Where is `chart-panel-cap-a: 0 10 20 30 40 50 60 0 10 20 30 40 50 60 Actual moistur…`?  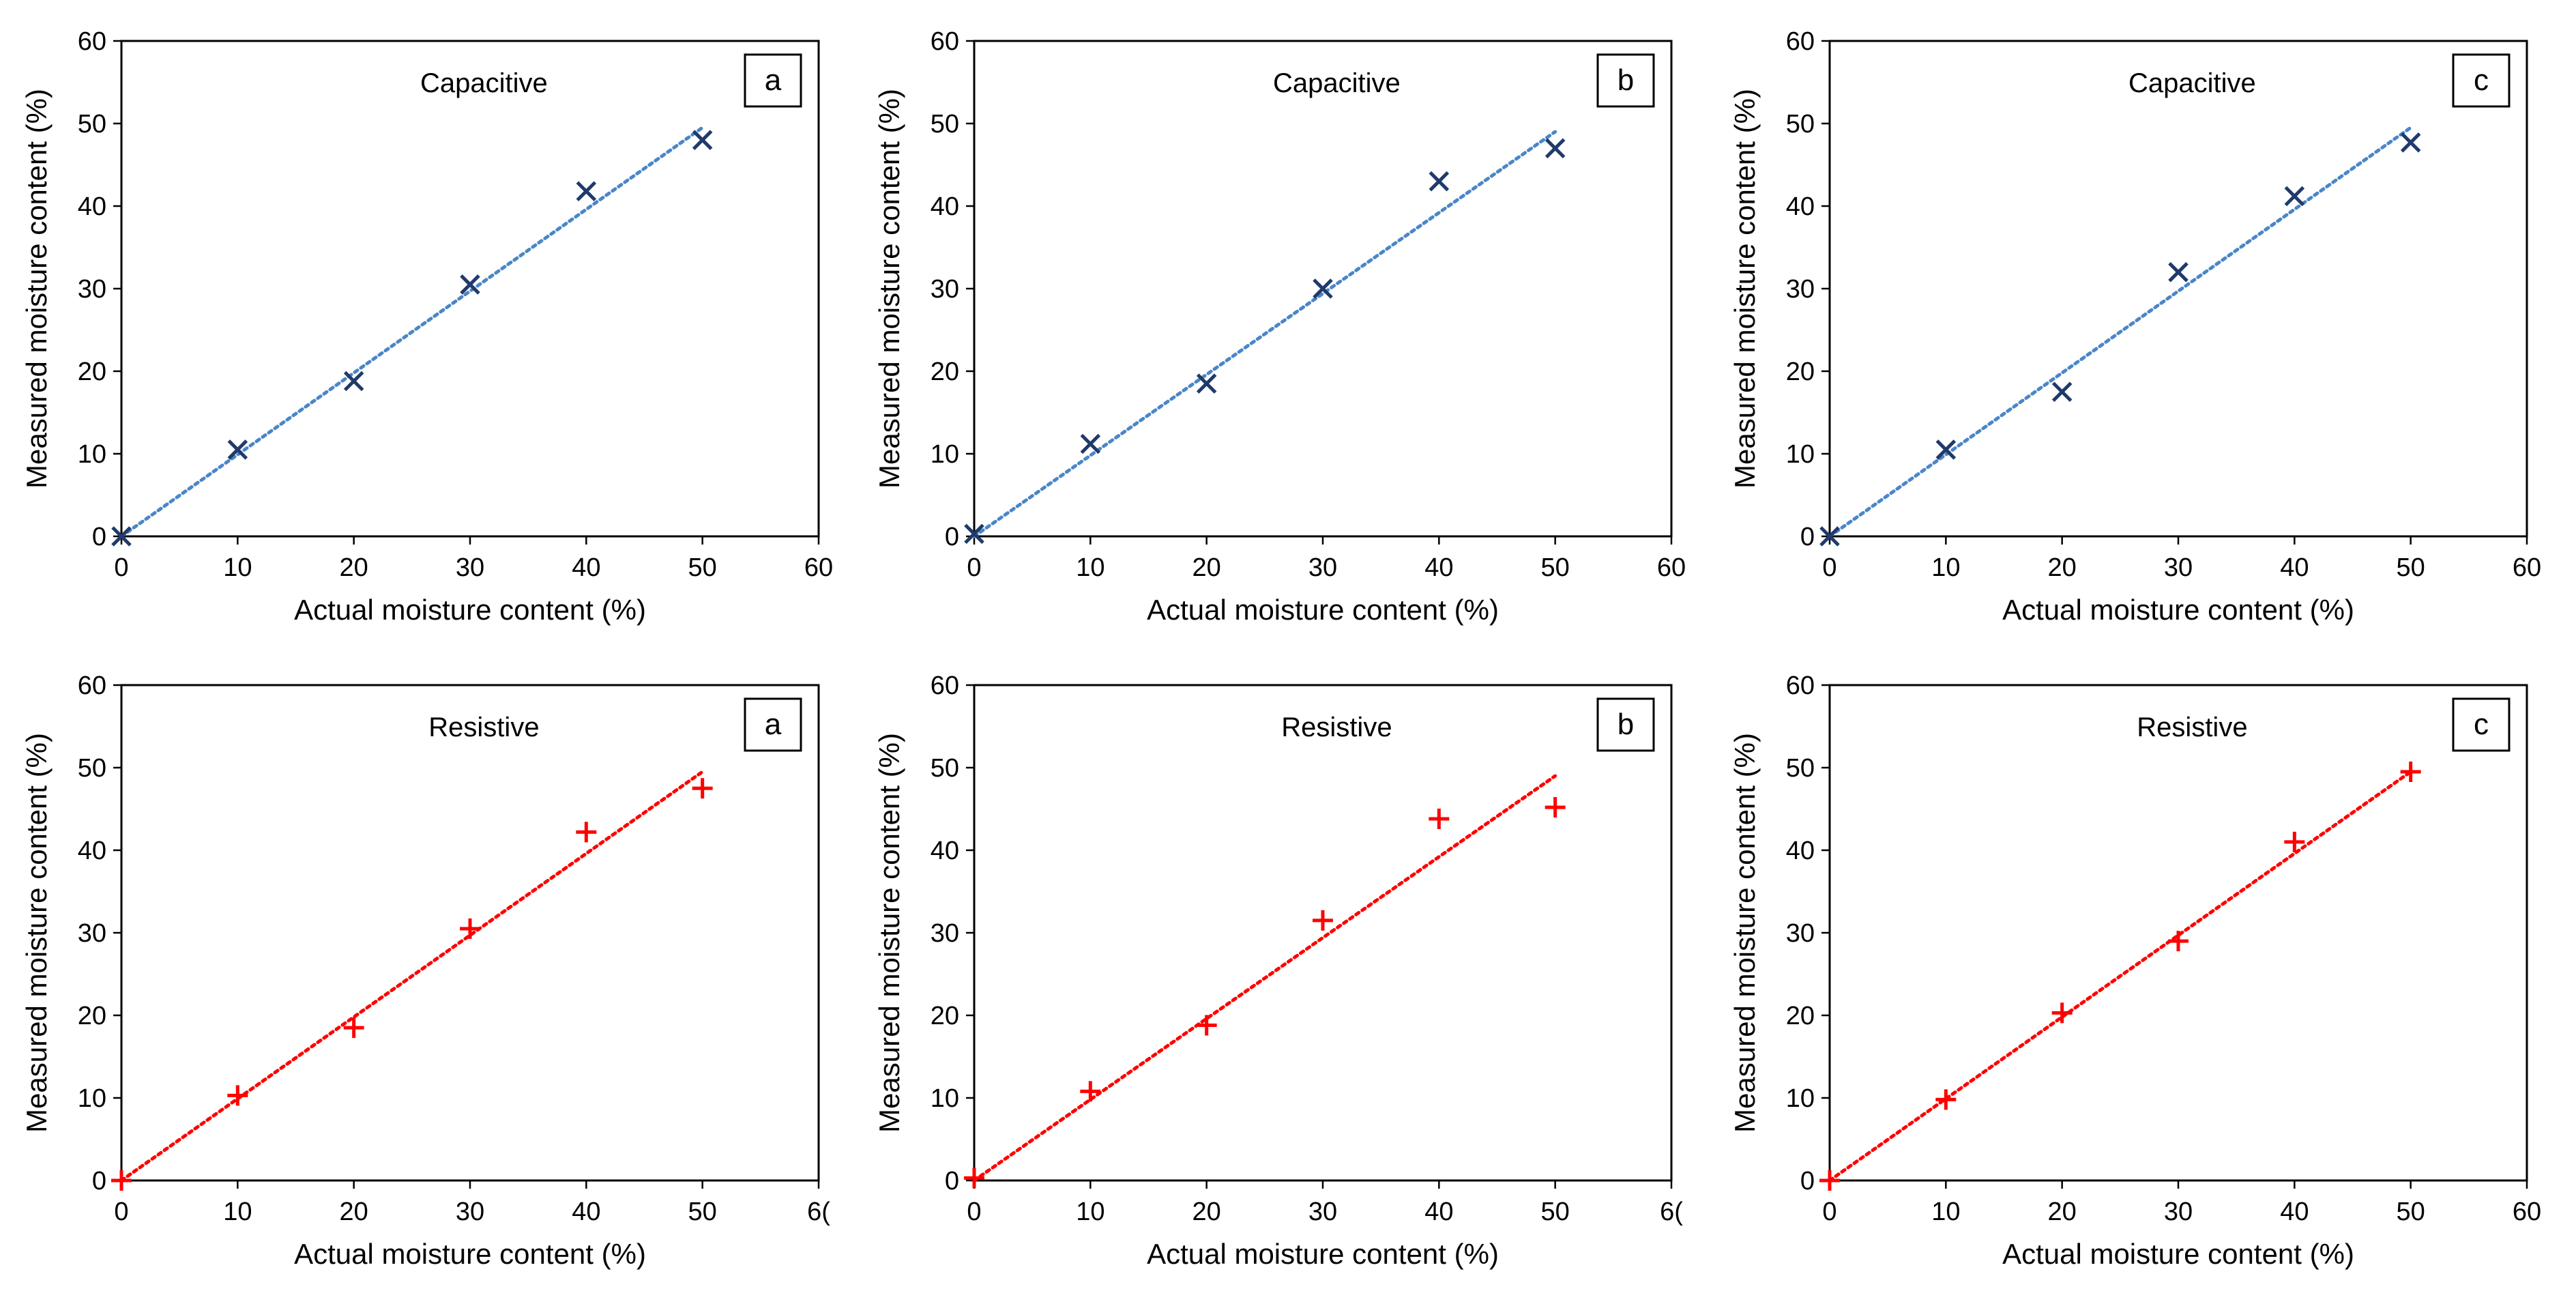 chart-panel-cap-a: 0 10 20 30 40 50 60 0 10 20 30 40 50 60 Actual moistur… is located at coordinates (426, 326).